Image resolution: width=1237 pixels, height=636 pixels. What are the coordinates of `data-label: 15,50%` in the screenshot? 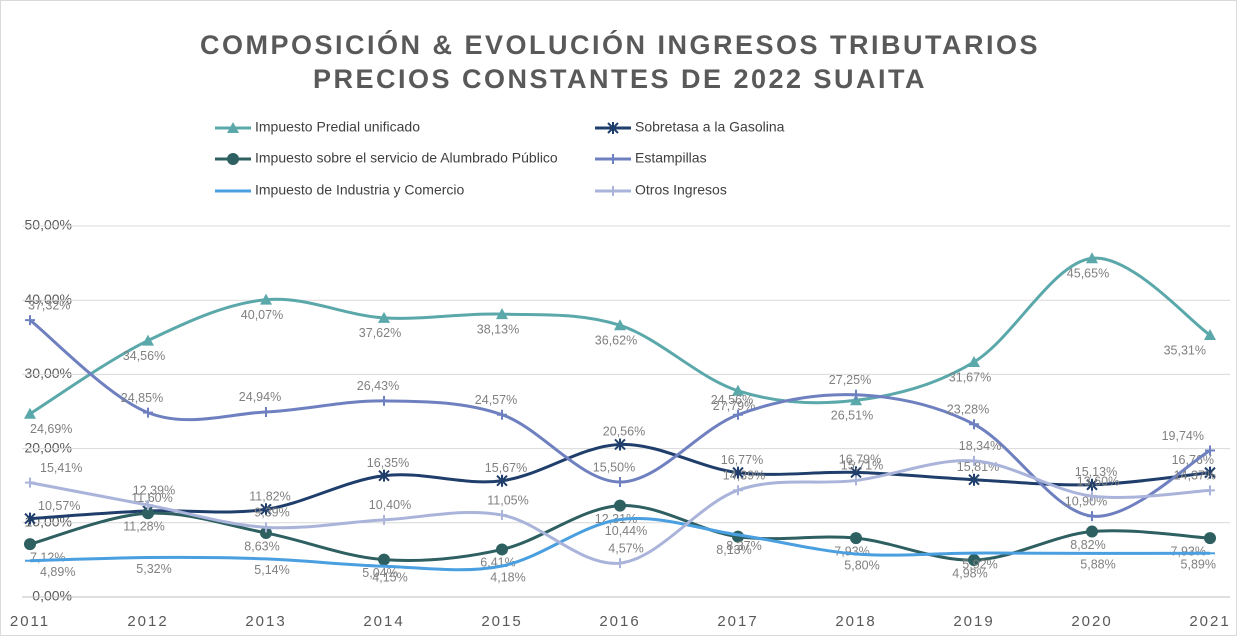 It's located at (614, 467).